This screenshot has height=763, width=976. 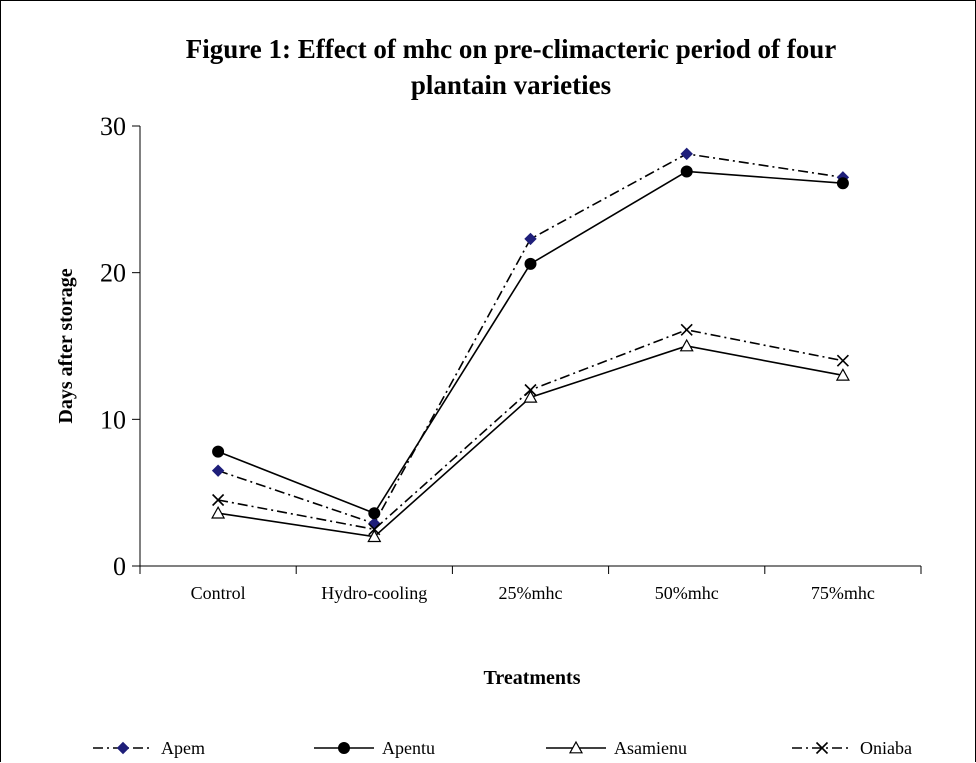 I want to click on data-point-apentu-control, so click(x=218, y=451).